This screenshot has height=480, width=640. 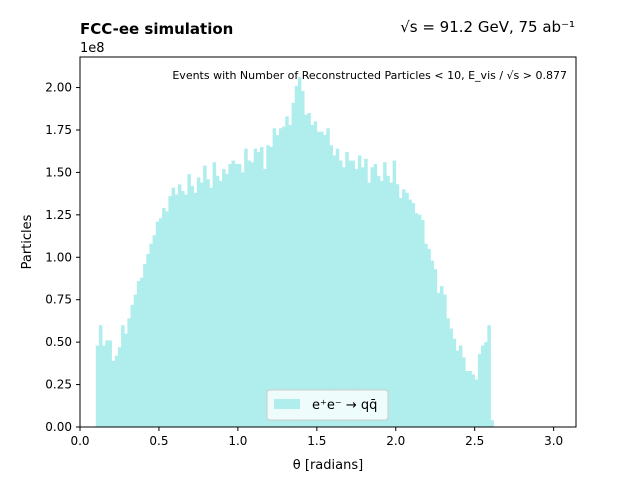 I want to click on y-tick-label: 1.50, so click(x=58, y=172).